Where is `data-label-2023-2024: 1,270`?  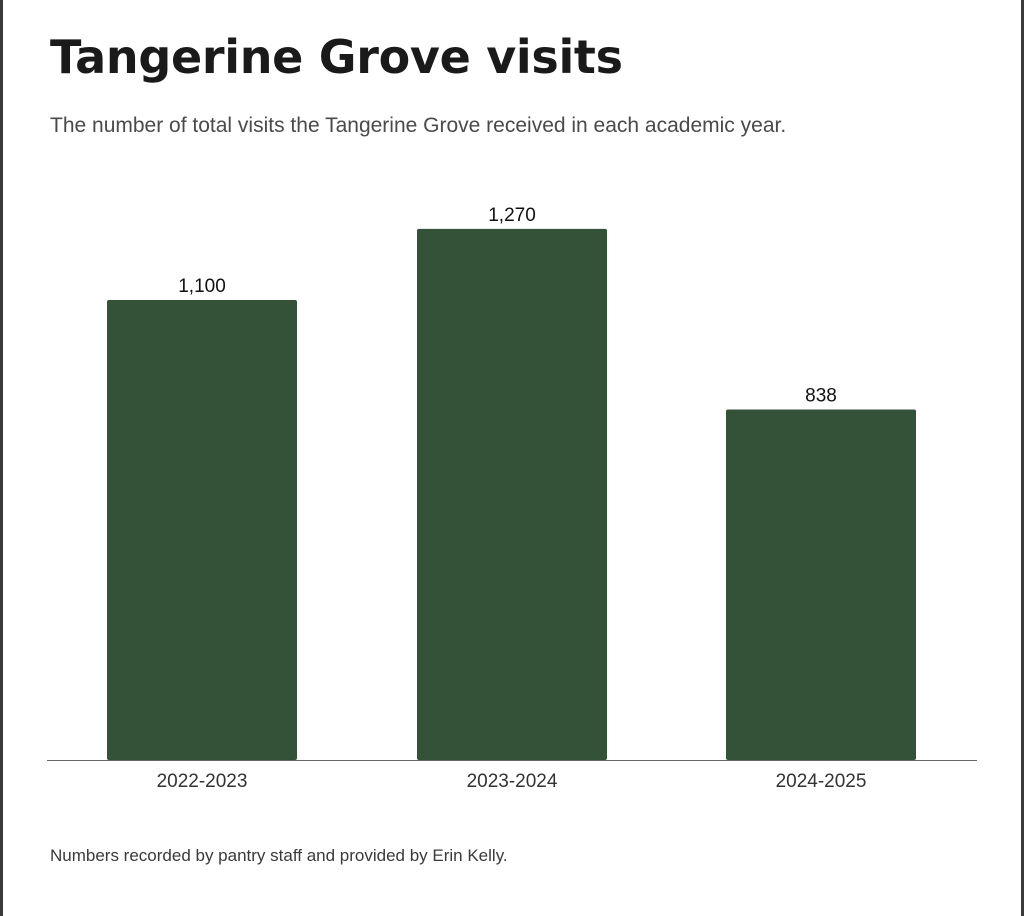 data-label-2023-2024: 1,270 is located at coordinates (512, 215).